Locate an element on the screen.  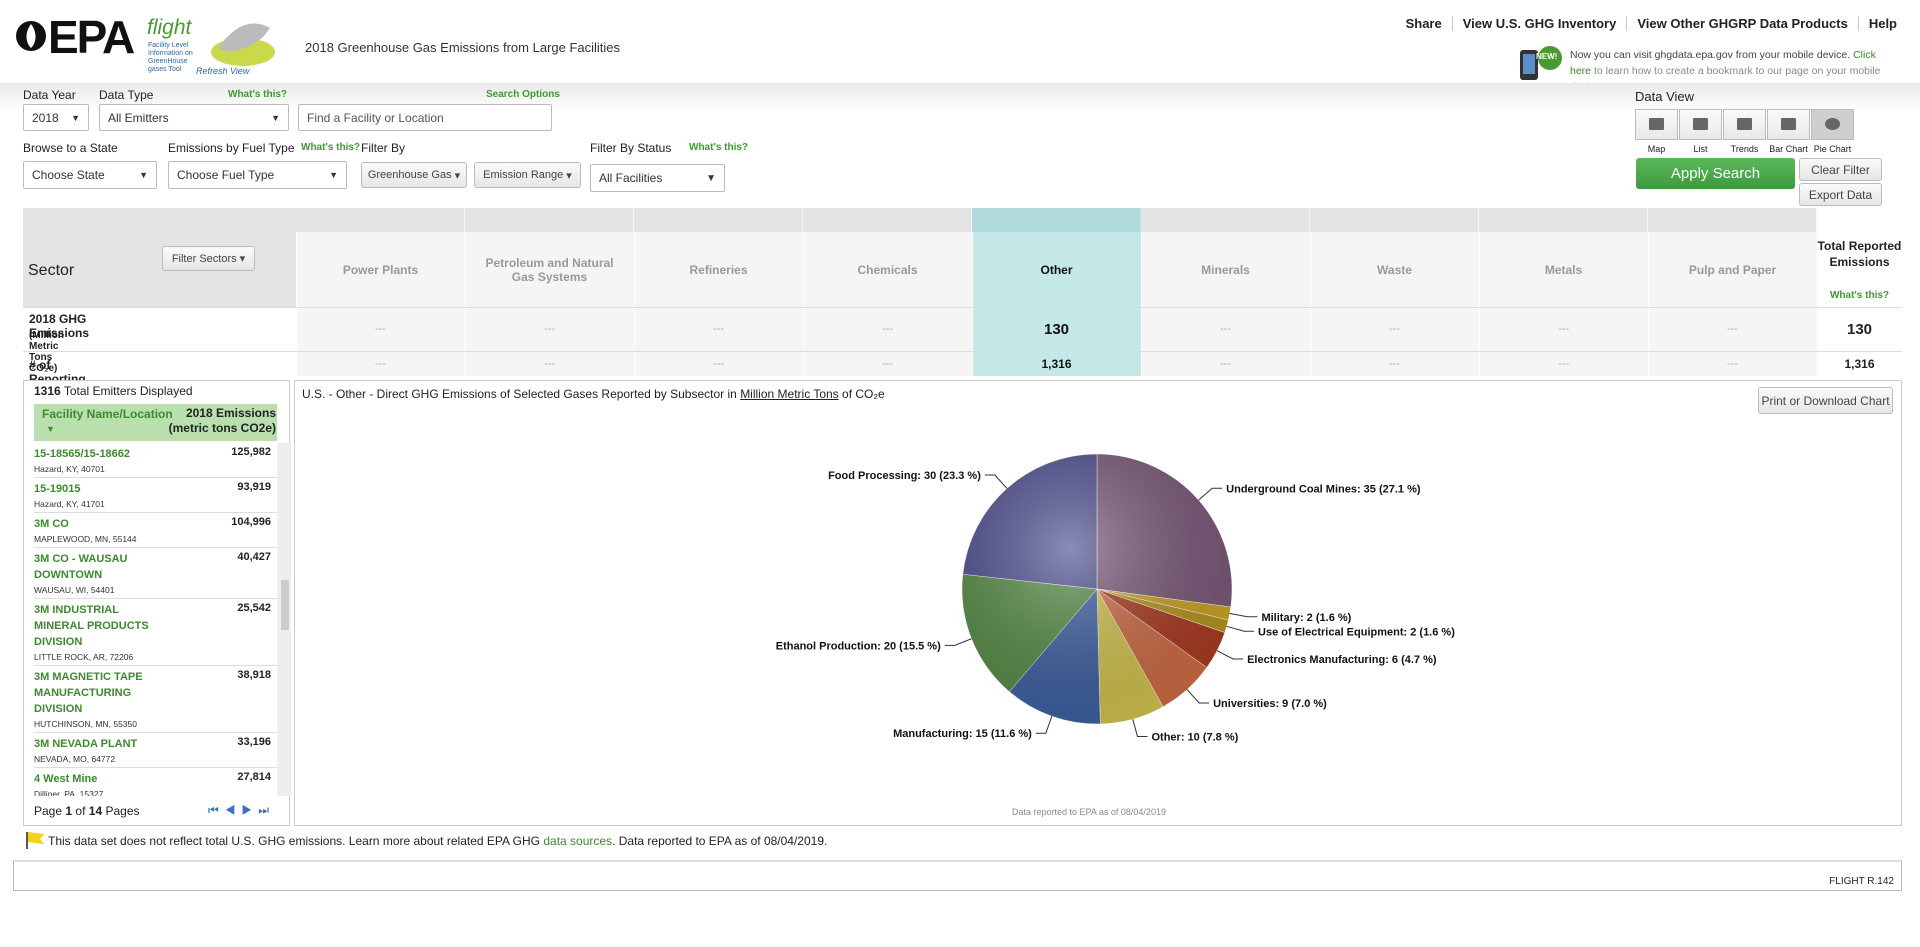
top-link: Help is located at coordinates (1882, 23).